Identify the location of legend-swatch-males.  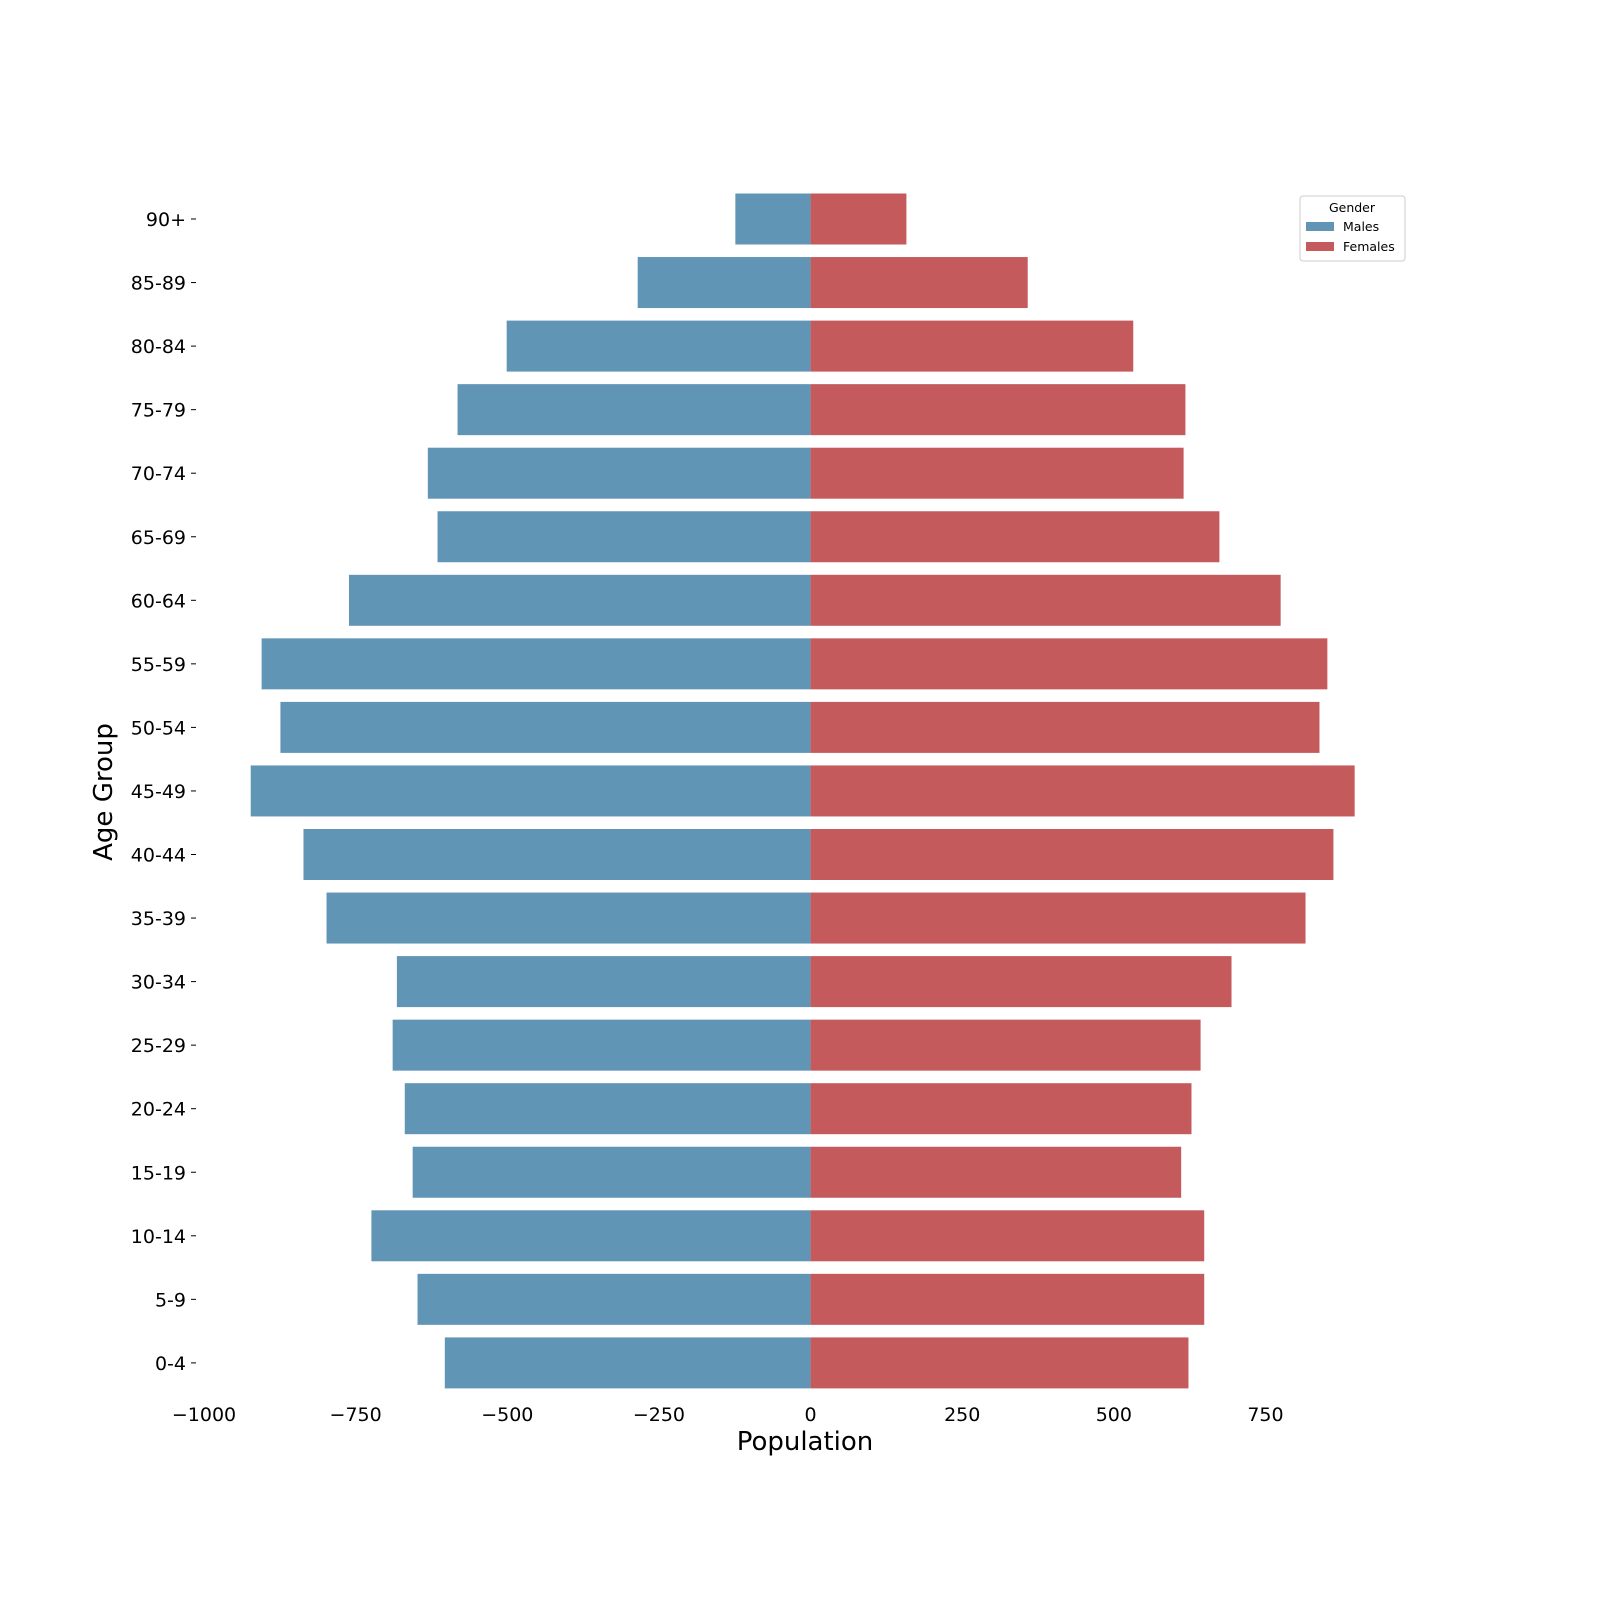
(1320, 226).